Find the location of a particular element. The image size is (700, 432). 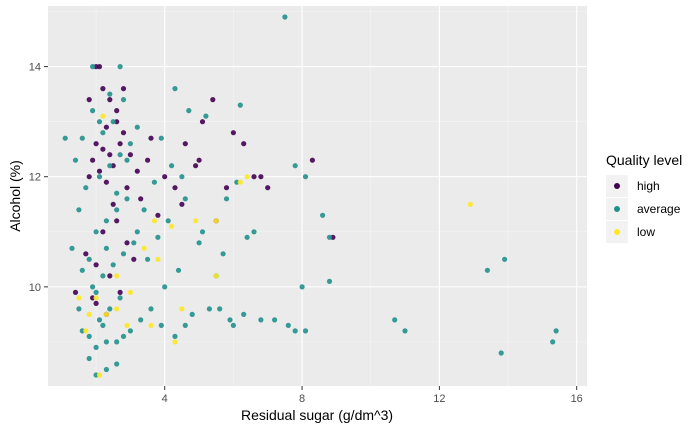

legend-key-high is located at coordinates (617, 186).